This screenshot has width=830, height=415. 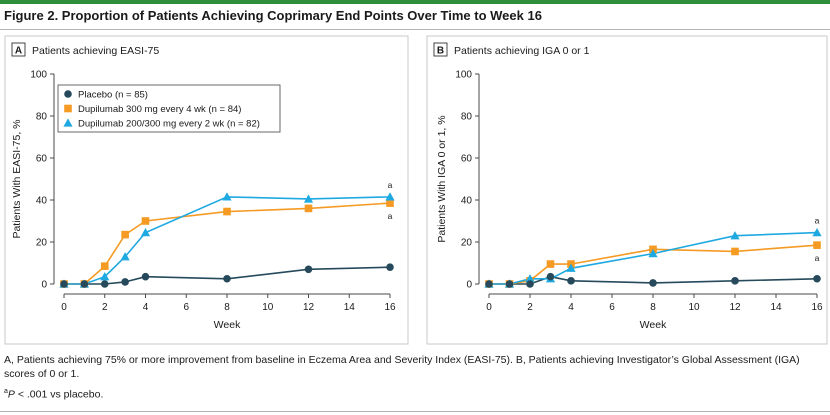 I want to click on panel-title: Patients achieving EASI-75, so click(x=95, y=51).